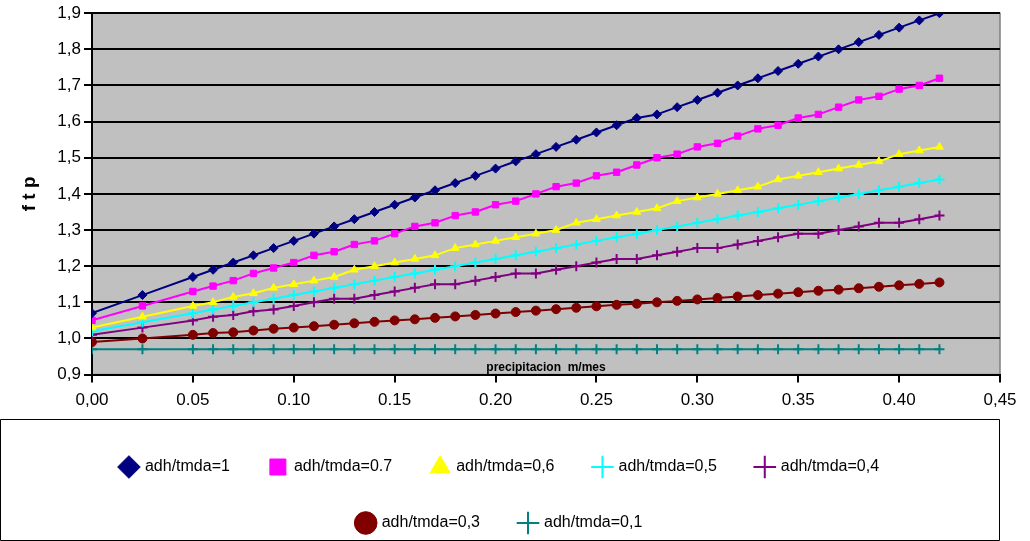  I want to click on legend-label: adh/tmda=0,3, so click(431, 522).